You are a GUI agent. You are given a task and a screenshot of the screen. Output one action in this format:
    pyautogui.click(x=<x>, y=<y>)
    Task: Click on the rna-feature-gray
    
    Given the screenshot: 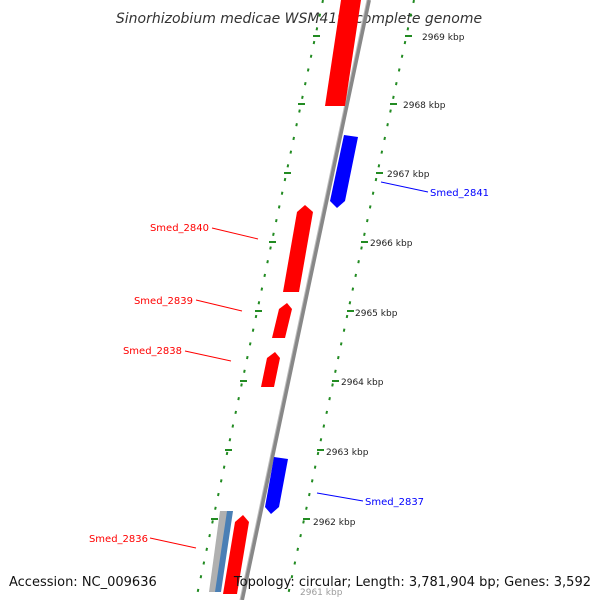 What is the action you would take?
    pyautogui.click(x=218, y=551)
    